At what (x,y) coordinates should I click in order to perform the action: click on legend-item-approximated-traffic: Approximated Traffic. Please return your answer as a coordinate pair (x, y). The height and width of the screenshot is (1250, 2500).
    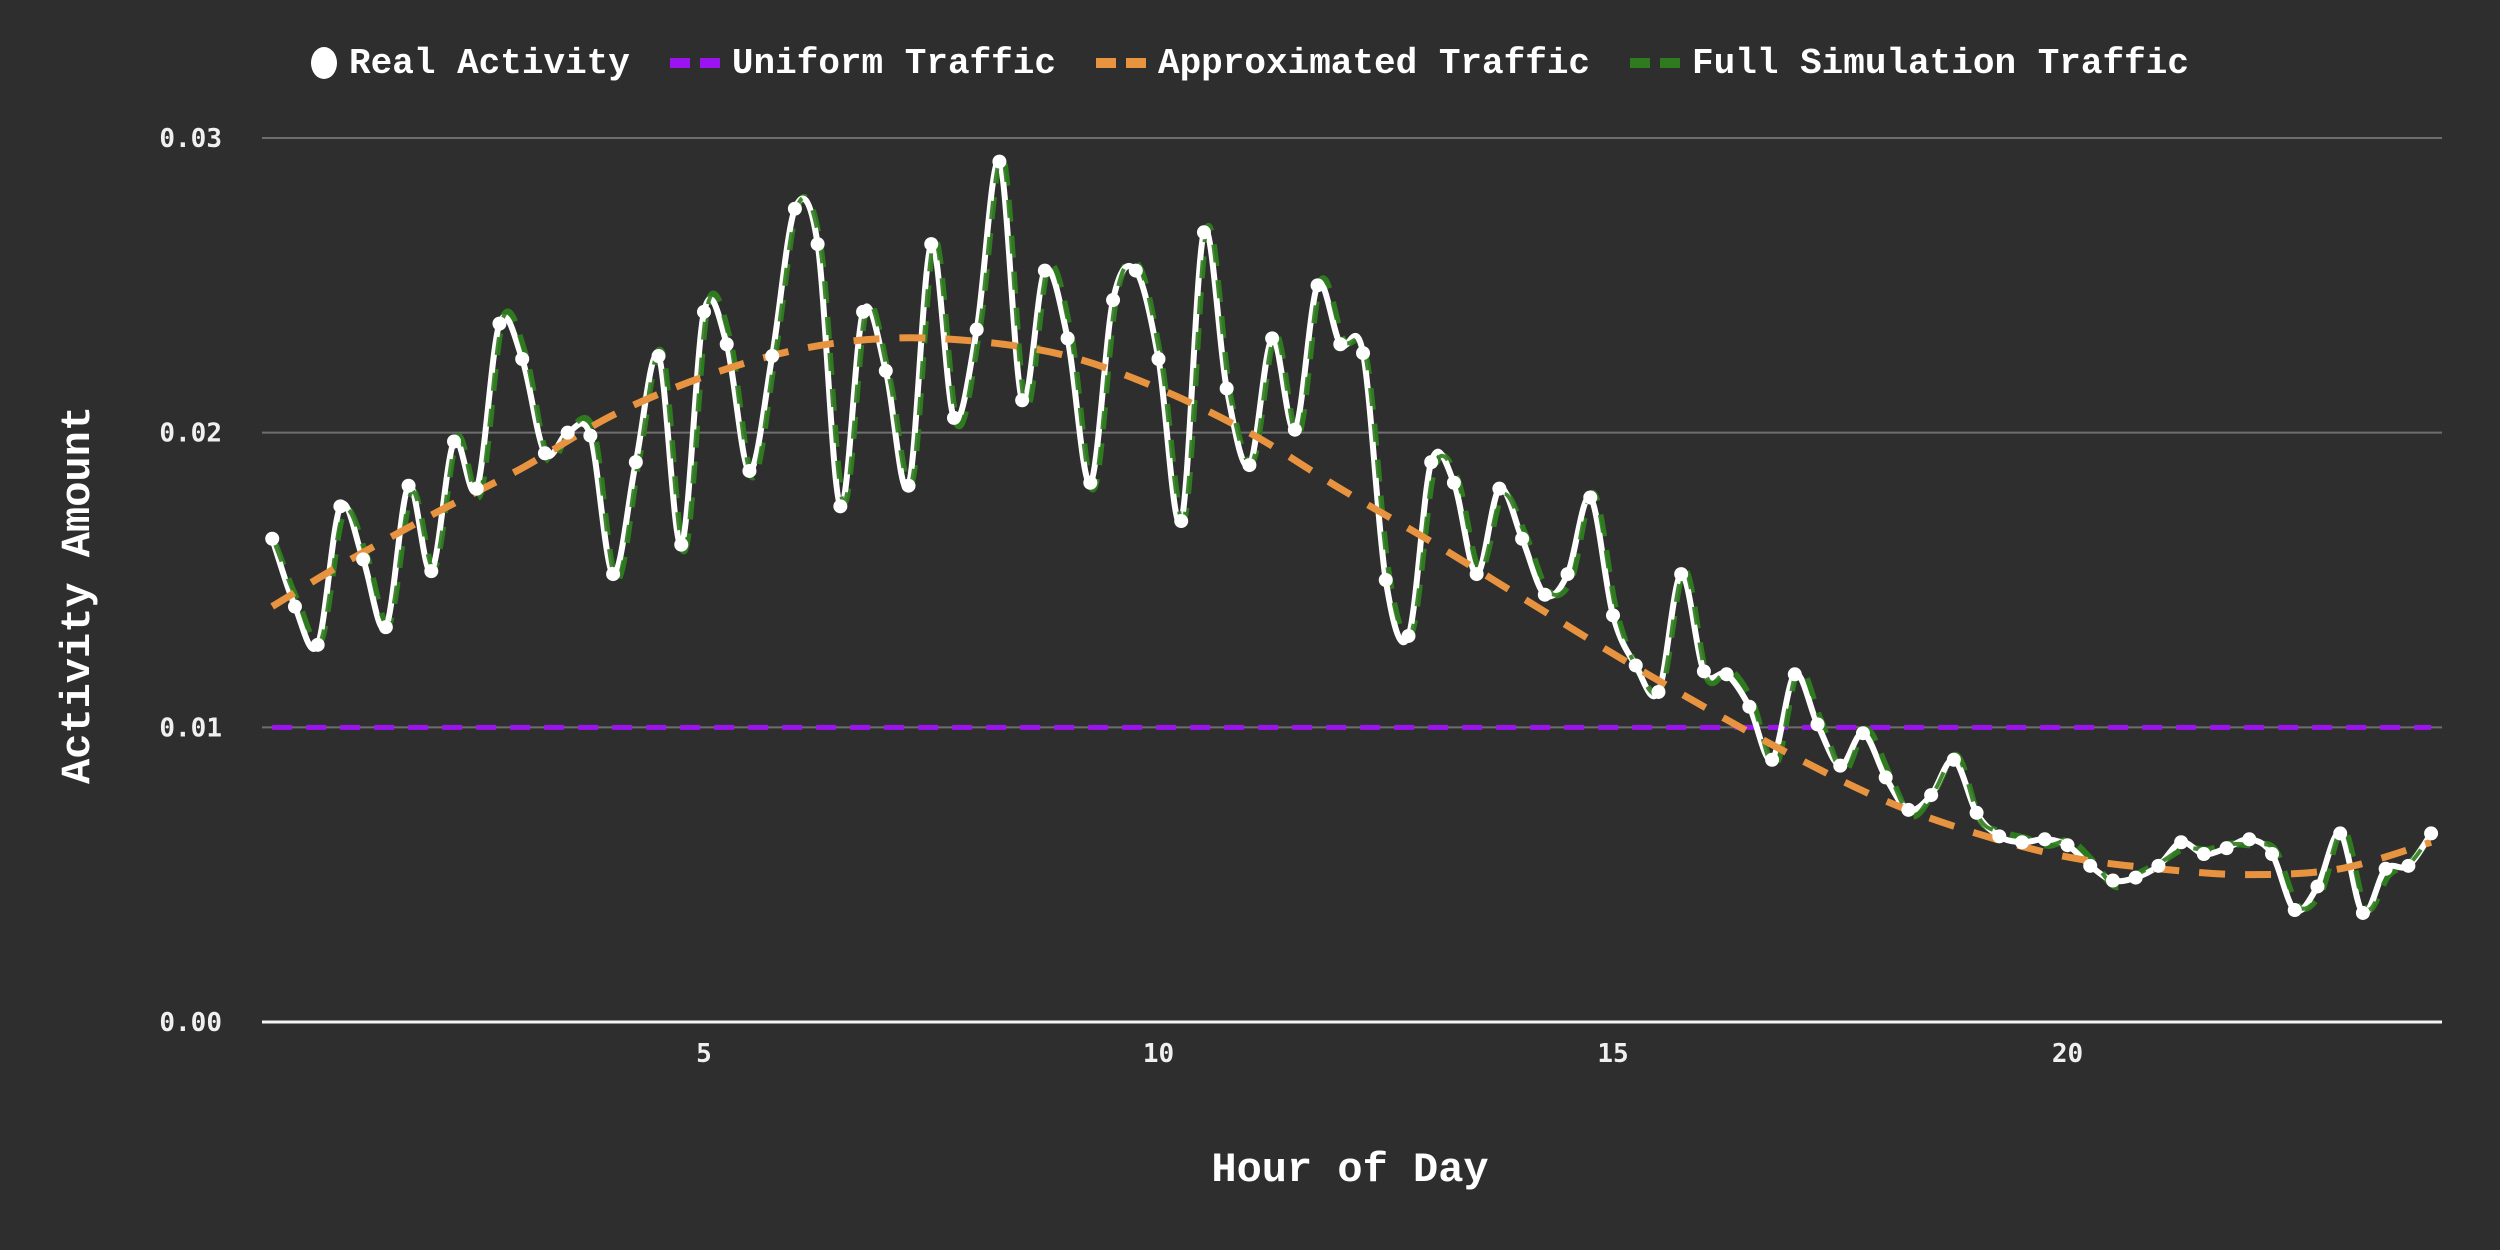
    Looking at the image, I should click on (1342, 63).